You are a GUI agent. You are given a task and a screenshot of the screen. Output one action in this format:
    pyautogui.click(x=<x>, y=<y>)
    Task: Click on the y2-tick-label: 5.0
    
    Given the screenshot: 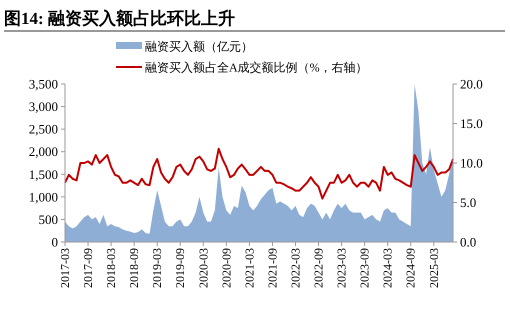 What is the action you would take?
    pyautogui.click(x=468, y=202)
    